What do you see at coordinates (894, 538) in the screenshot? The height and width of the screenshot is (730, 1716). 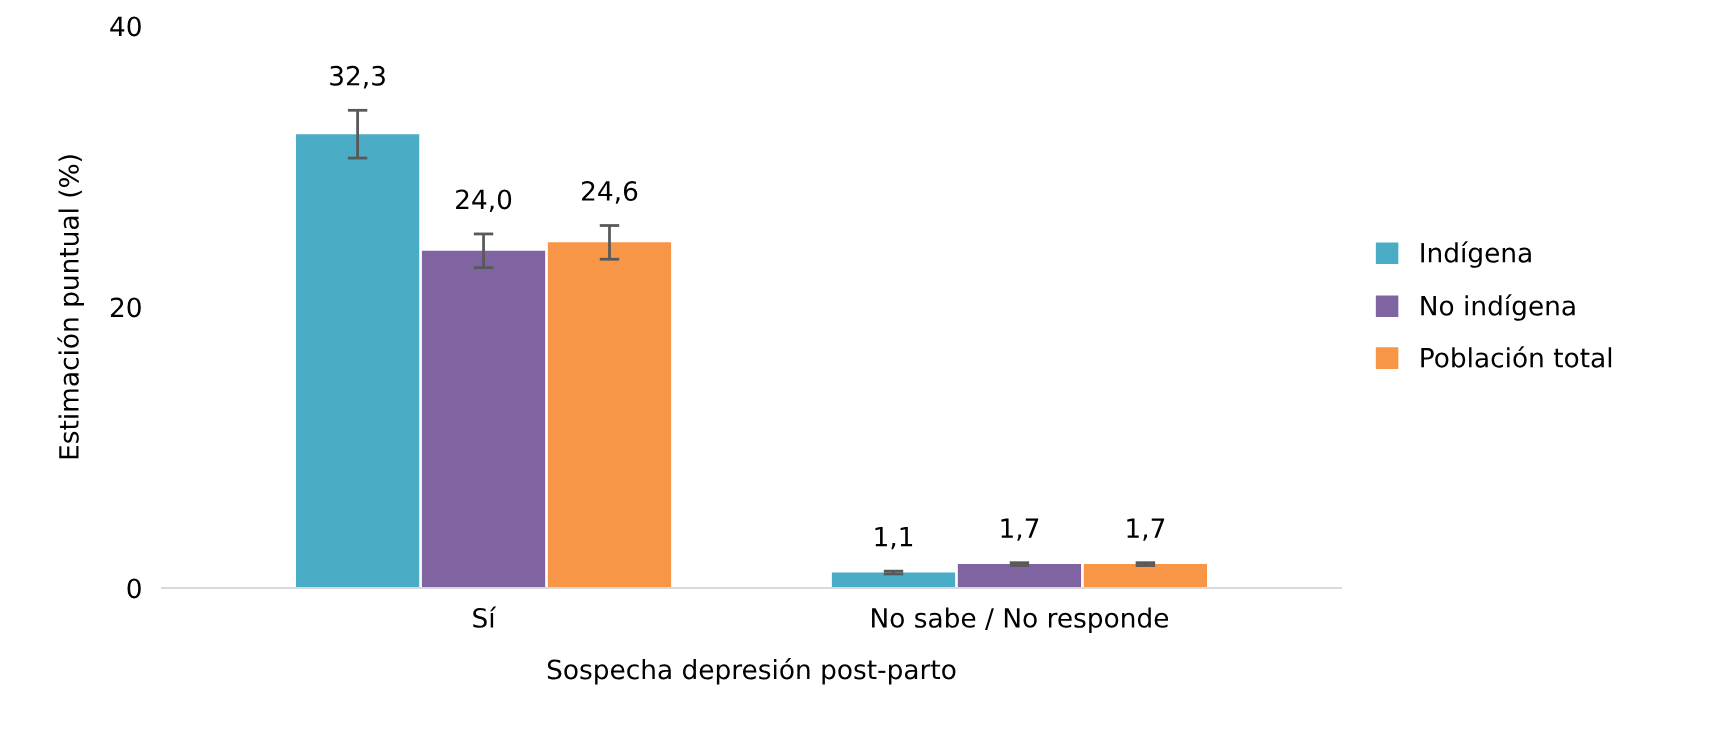 I see `data-label: 1,1` at bounding box center [894, 538].